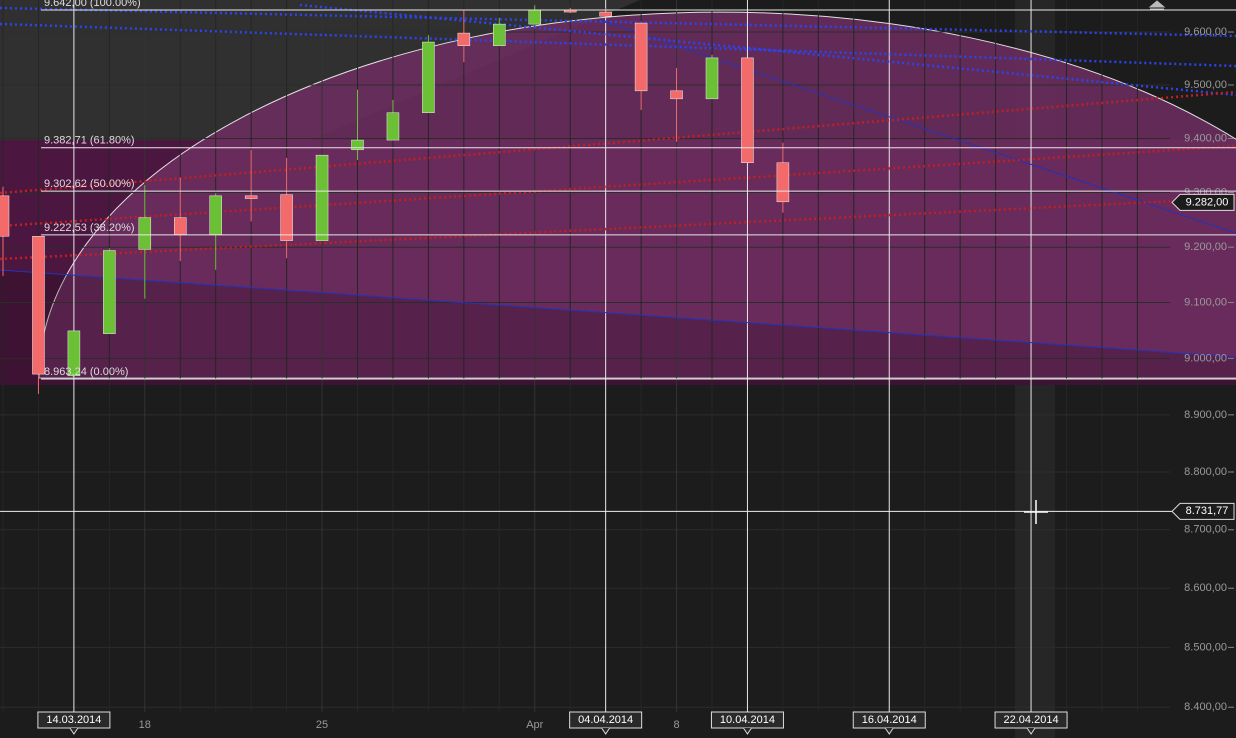 This screenshot has height=738, width=1236. What do you see at coordinates (1205, 85) in the screenshot?
I see `y-tick-label: 9.500,00` at bounding box center [1205, 85].